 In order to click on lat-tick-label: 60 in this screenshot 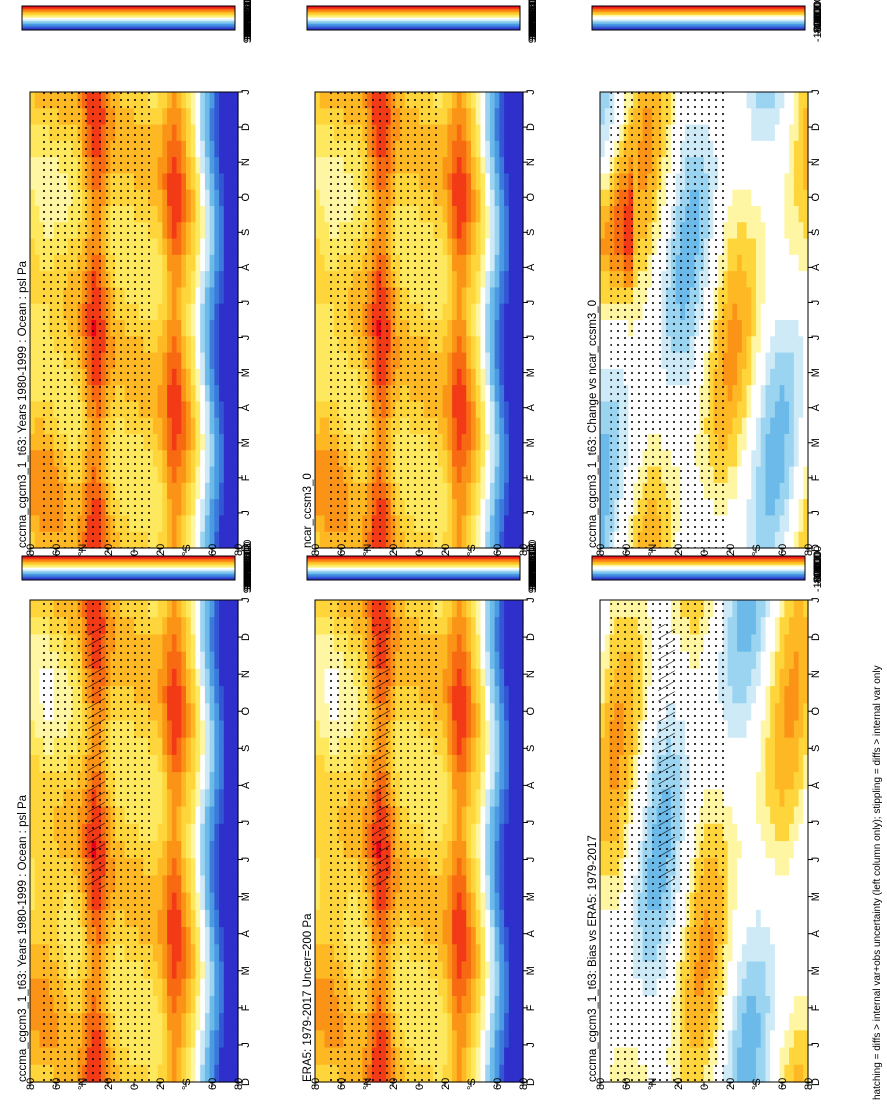, I will do `click(213, 1084)`.